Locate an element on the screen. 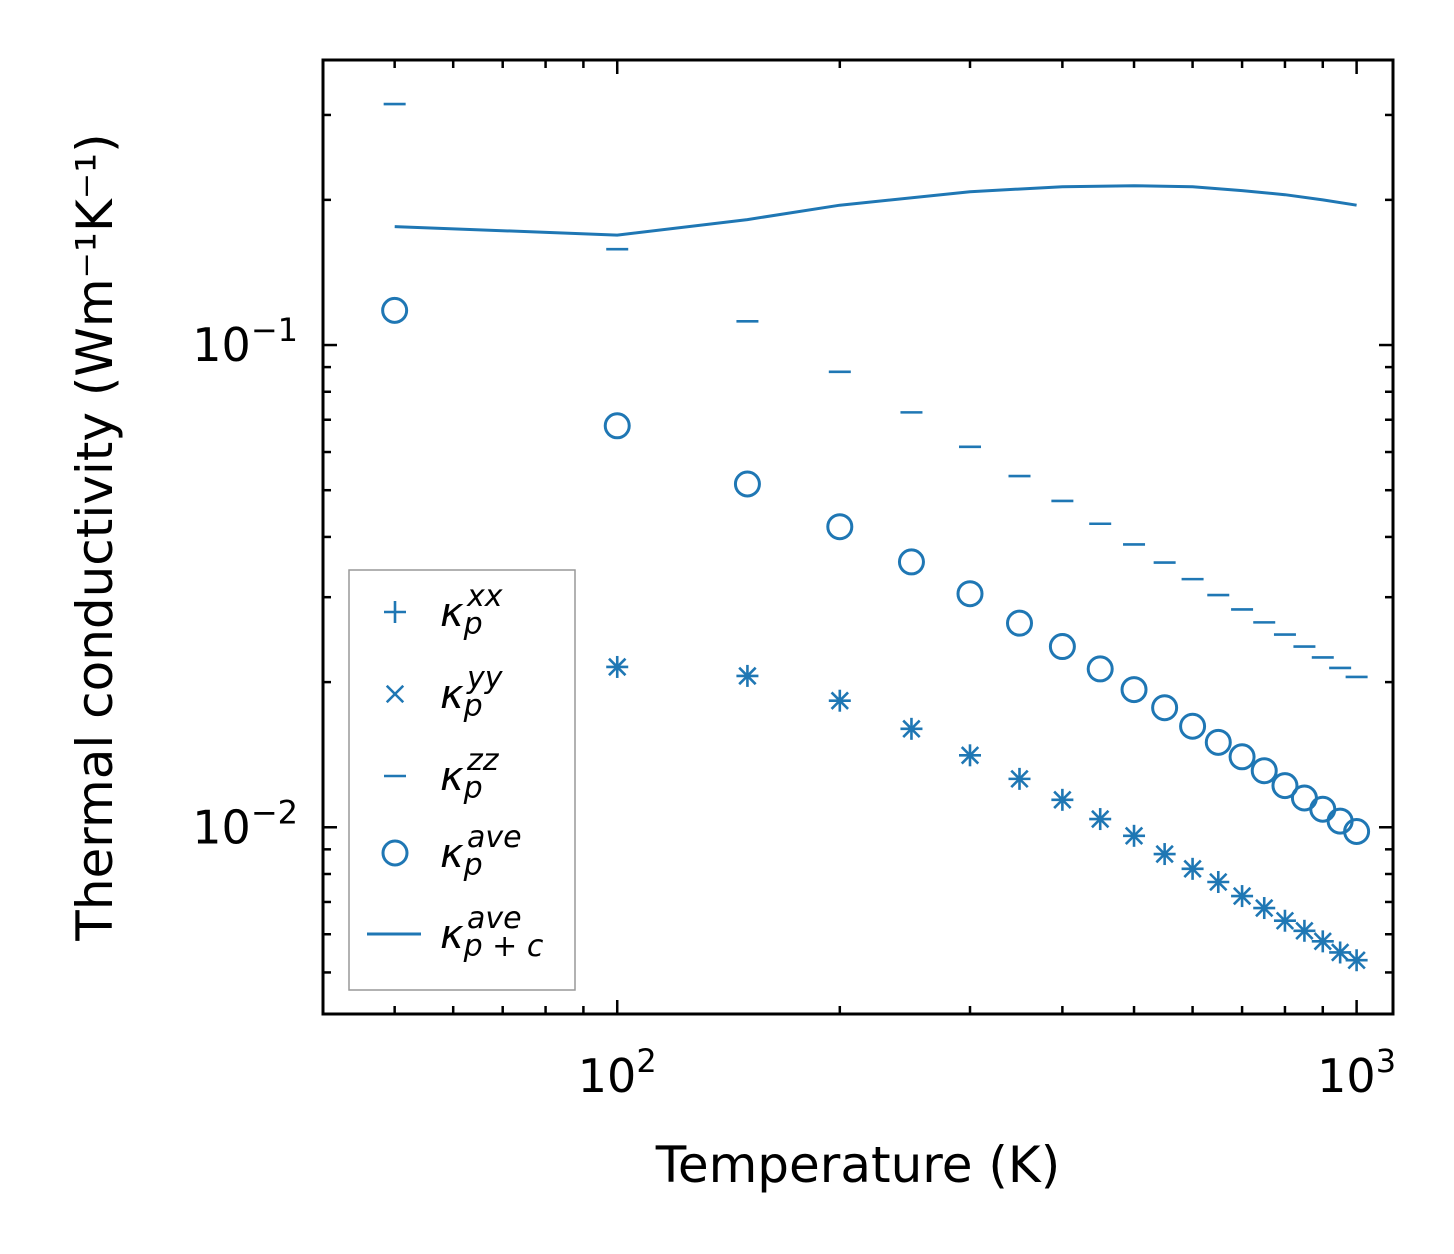 Image resolution: width=1454 pixels, height=1254 pixels. legend-subscript: p + c is located at coordinates (503, 946).